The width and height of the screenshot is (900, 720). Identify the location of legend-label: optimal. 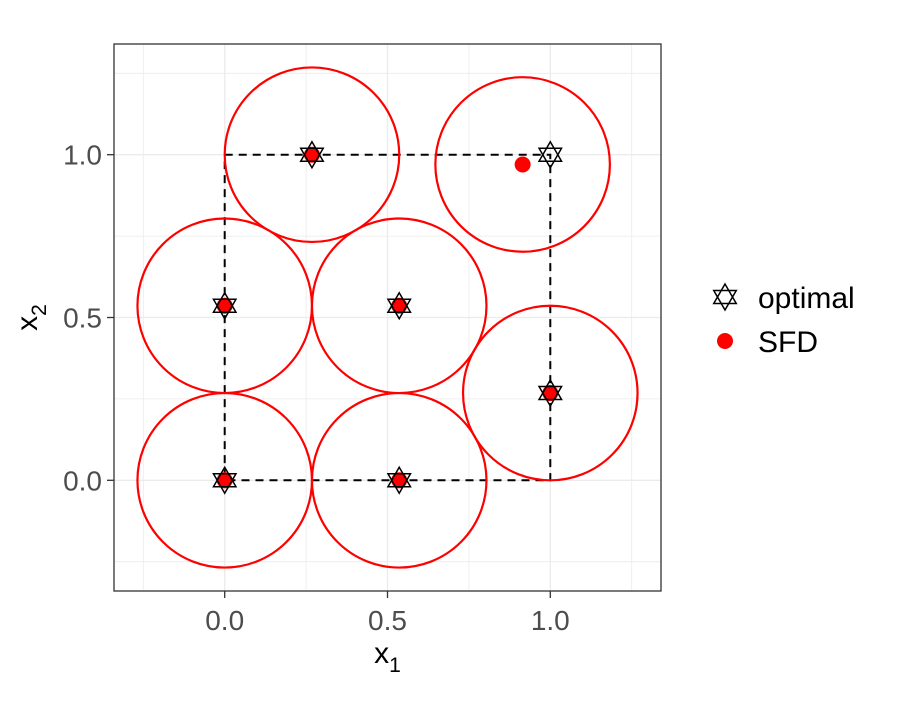
(806, 298).